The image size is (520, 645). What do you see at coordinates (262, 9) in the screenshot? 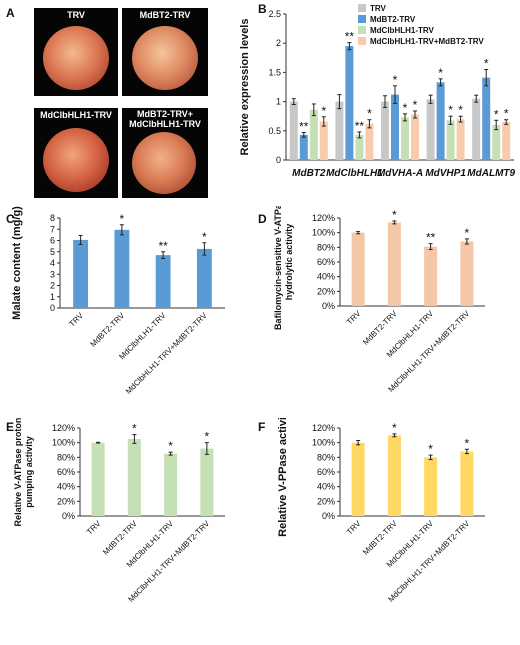
I see `panel-label-b: B` at bounding box center [262, 9].